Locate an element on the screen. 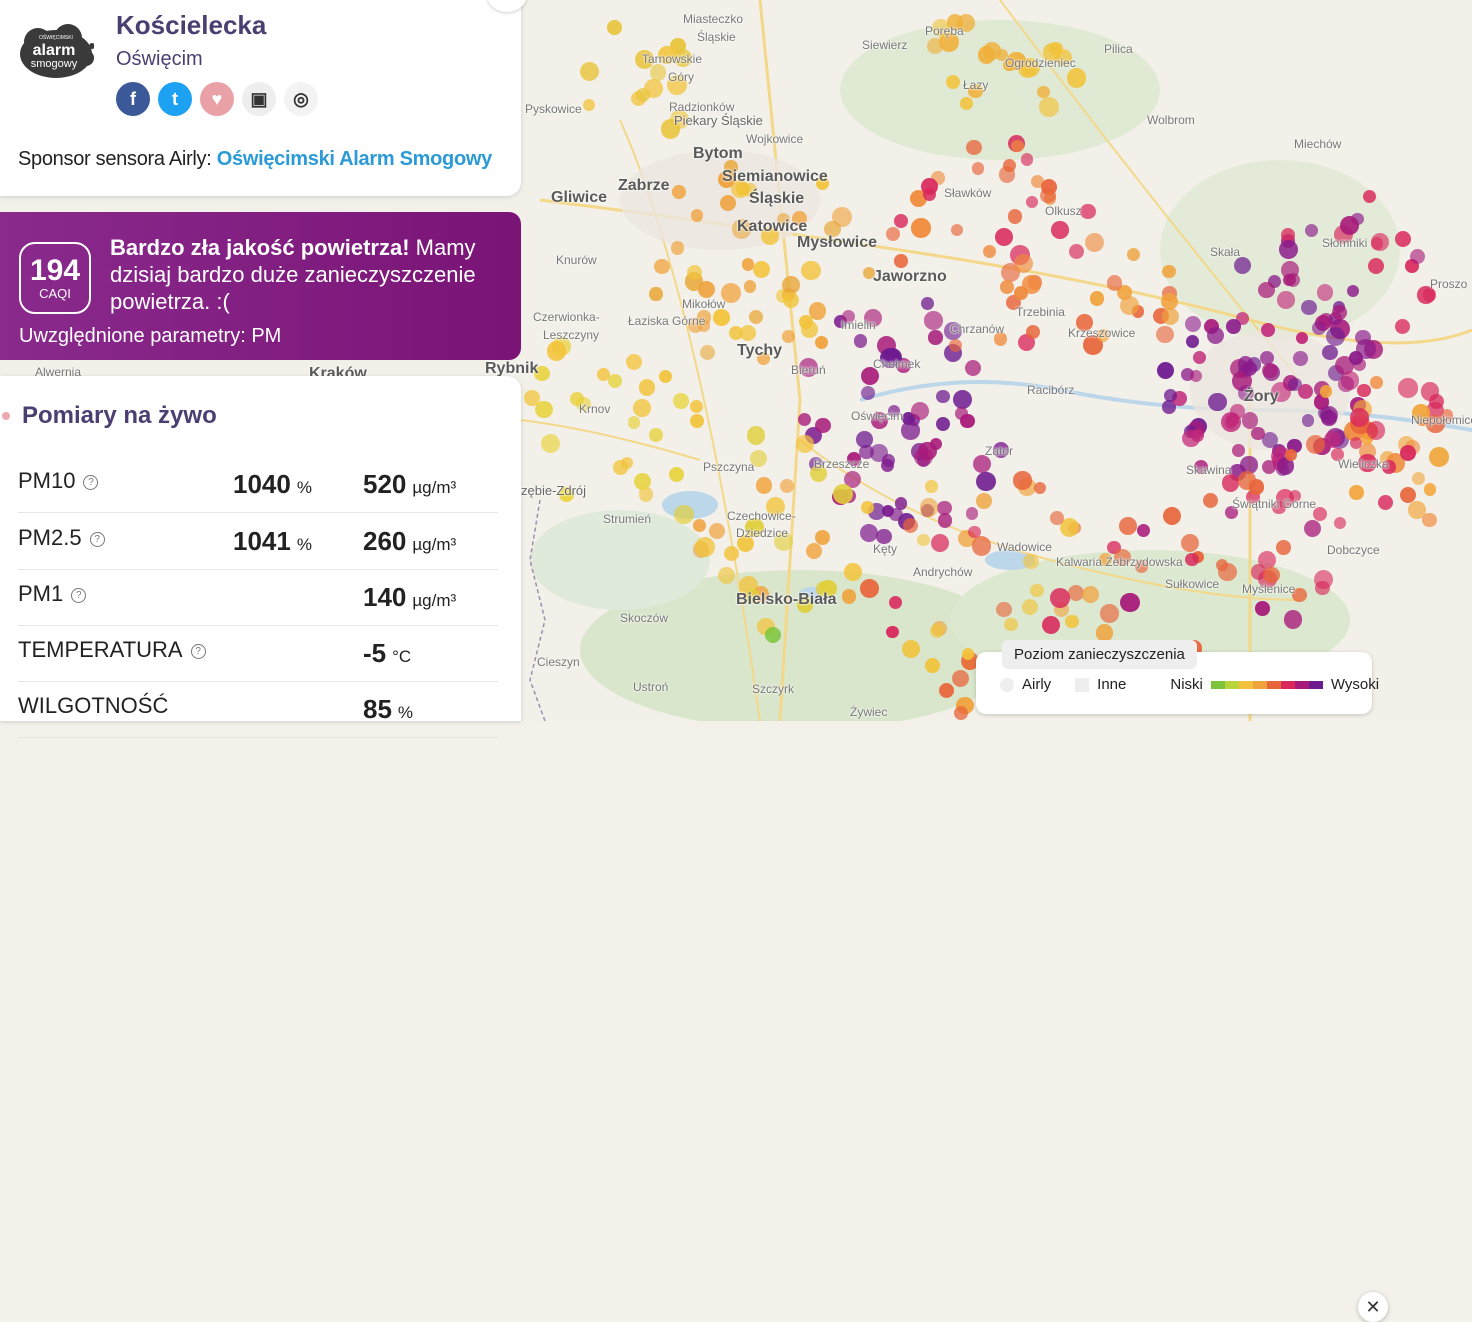 The height and width of the screenshot is (1322, 1472). favorite-button: ♥ is located at coordinates (217, 99).